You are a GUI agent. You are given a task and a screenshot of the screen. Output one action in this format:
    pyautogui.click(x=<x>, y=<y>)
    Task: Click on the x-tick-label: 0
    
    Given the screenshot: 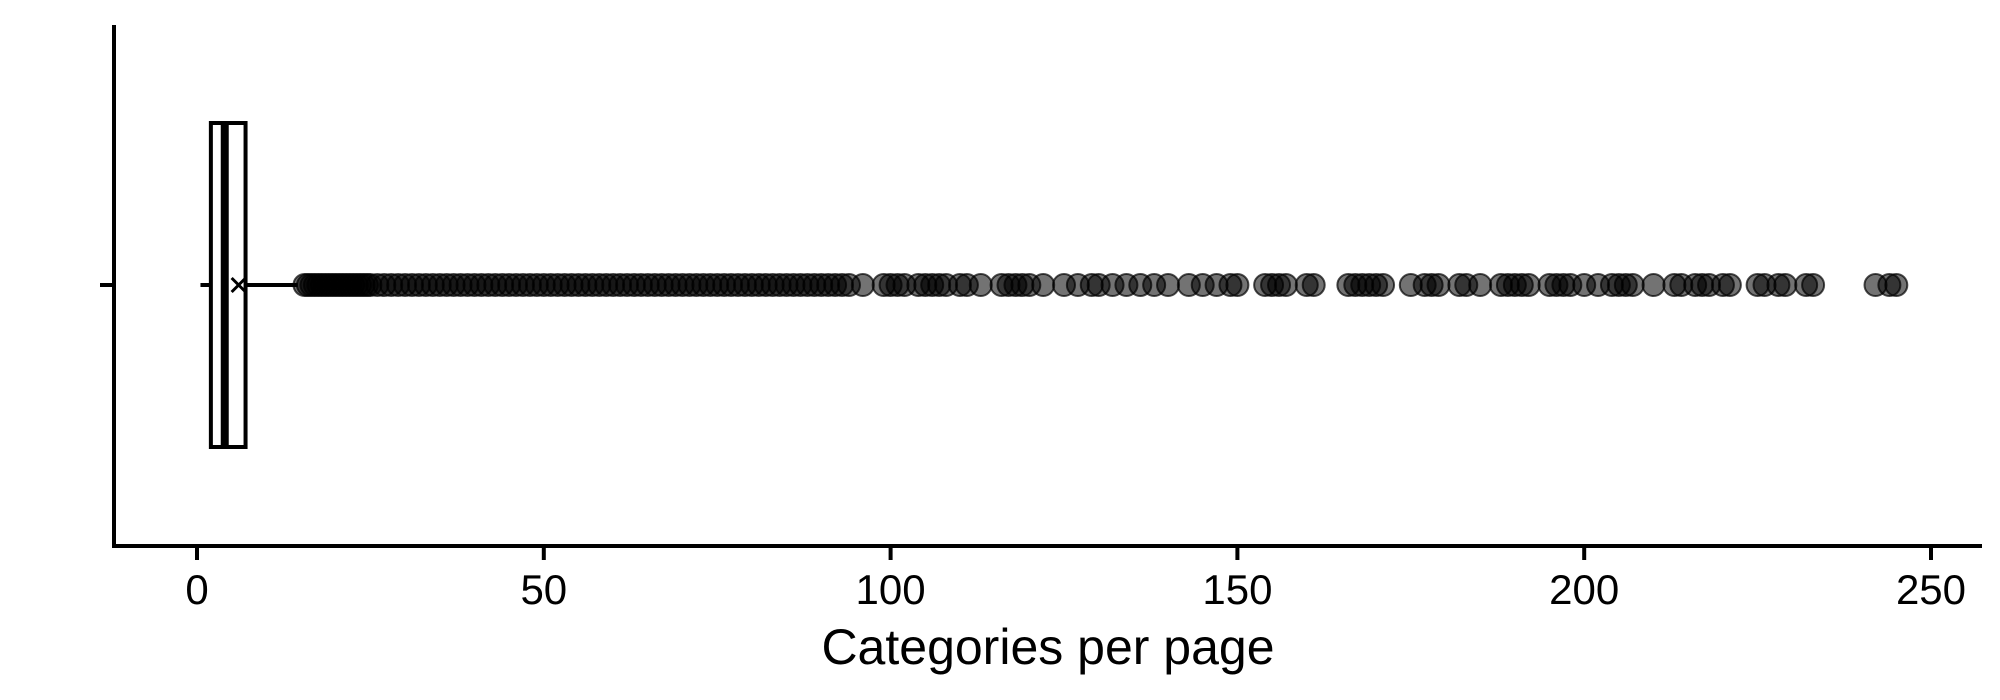 What is the action you would take?
    pyautogui.click(x=196, y=589)
    